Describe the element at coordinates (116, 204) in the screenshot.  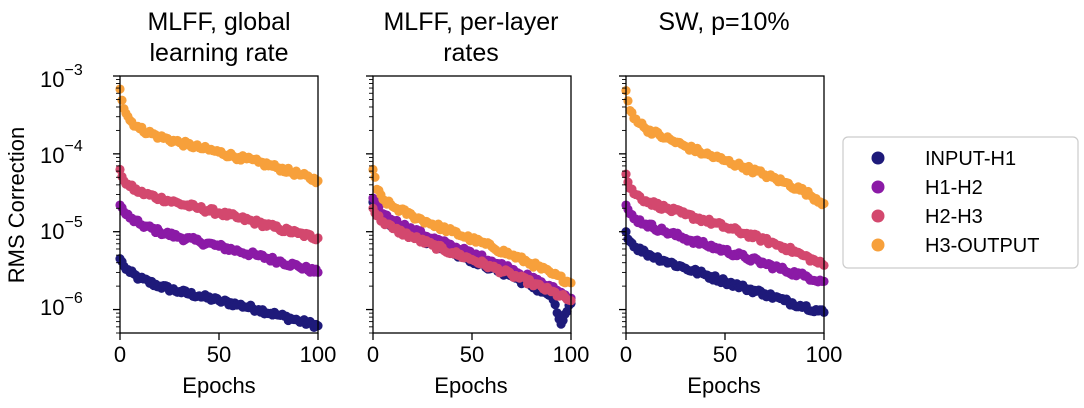
I see `panel-1-yticks` at that location.